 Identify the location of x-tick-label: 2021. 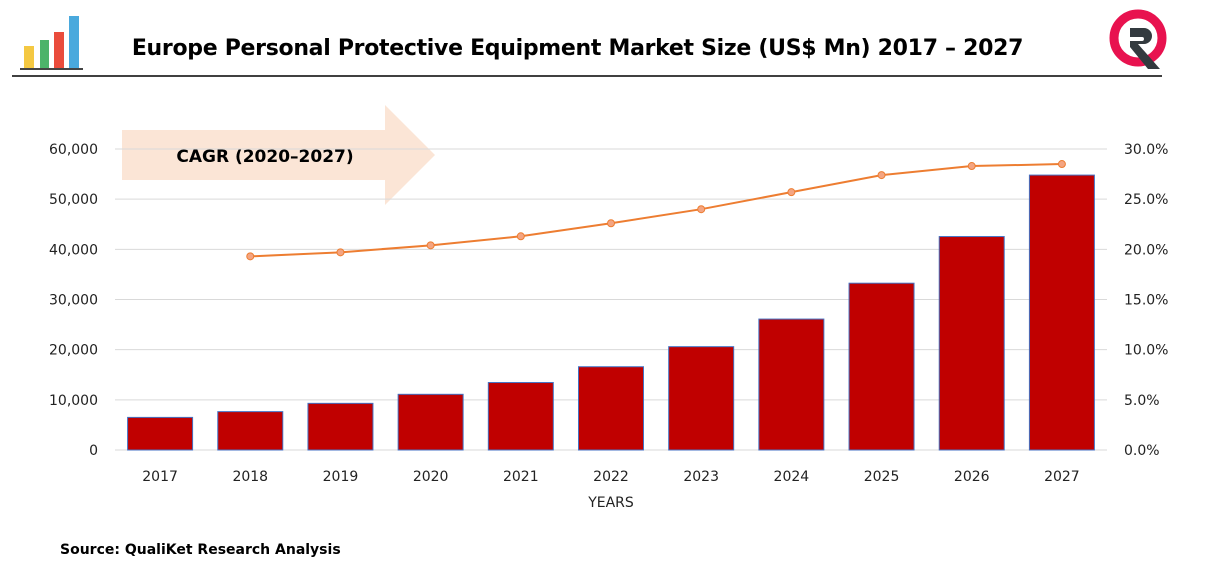
(521, 477).